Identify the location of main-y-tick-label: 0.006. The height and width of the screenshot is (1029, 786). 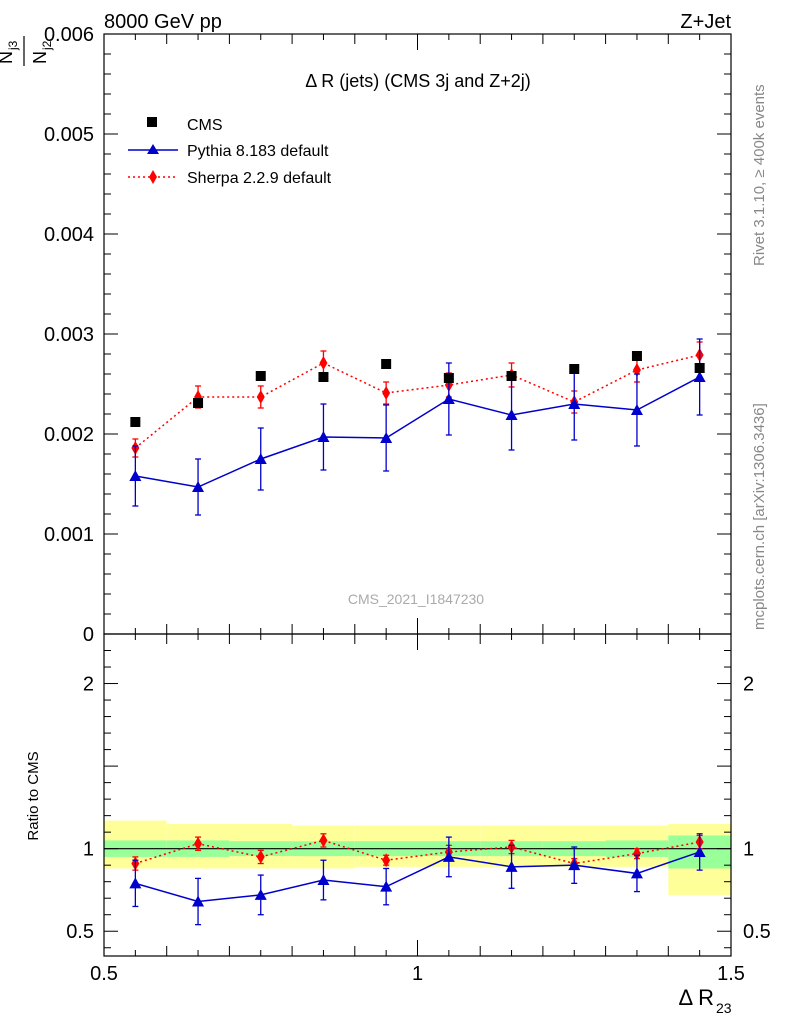
(69, 35).